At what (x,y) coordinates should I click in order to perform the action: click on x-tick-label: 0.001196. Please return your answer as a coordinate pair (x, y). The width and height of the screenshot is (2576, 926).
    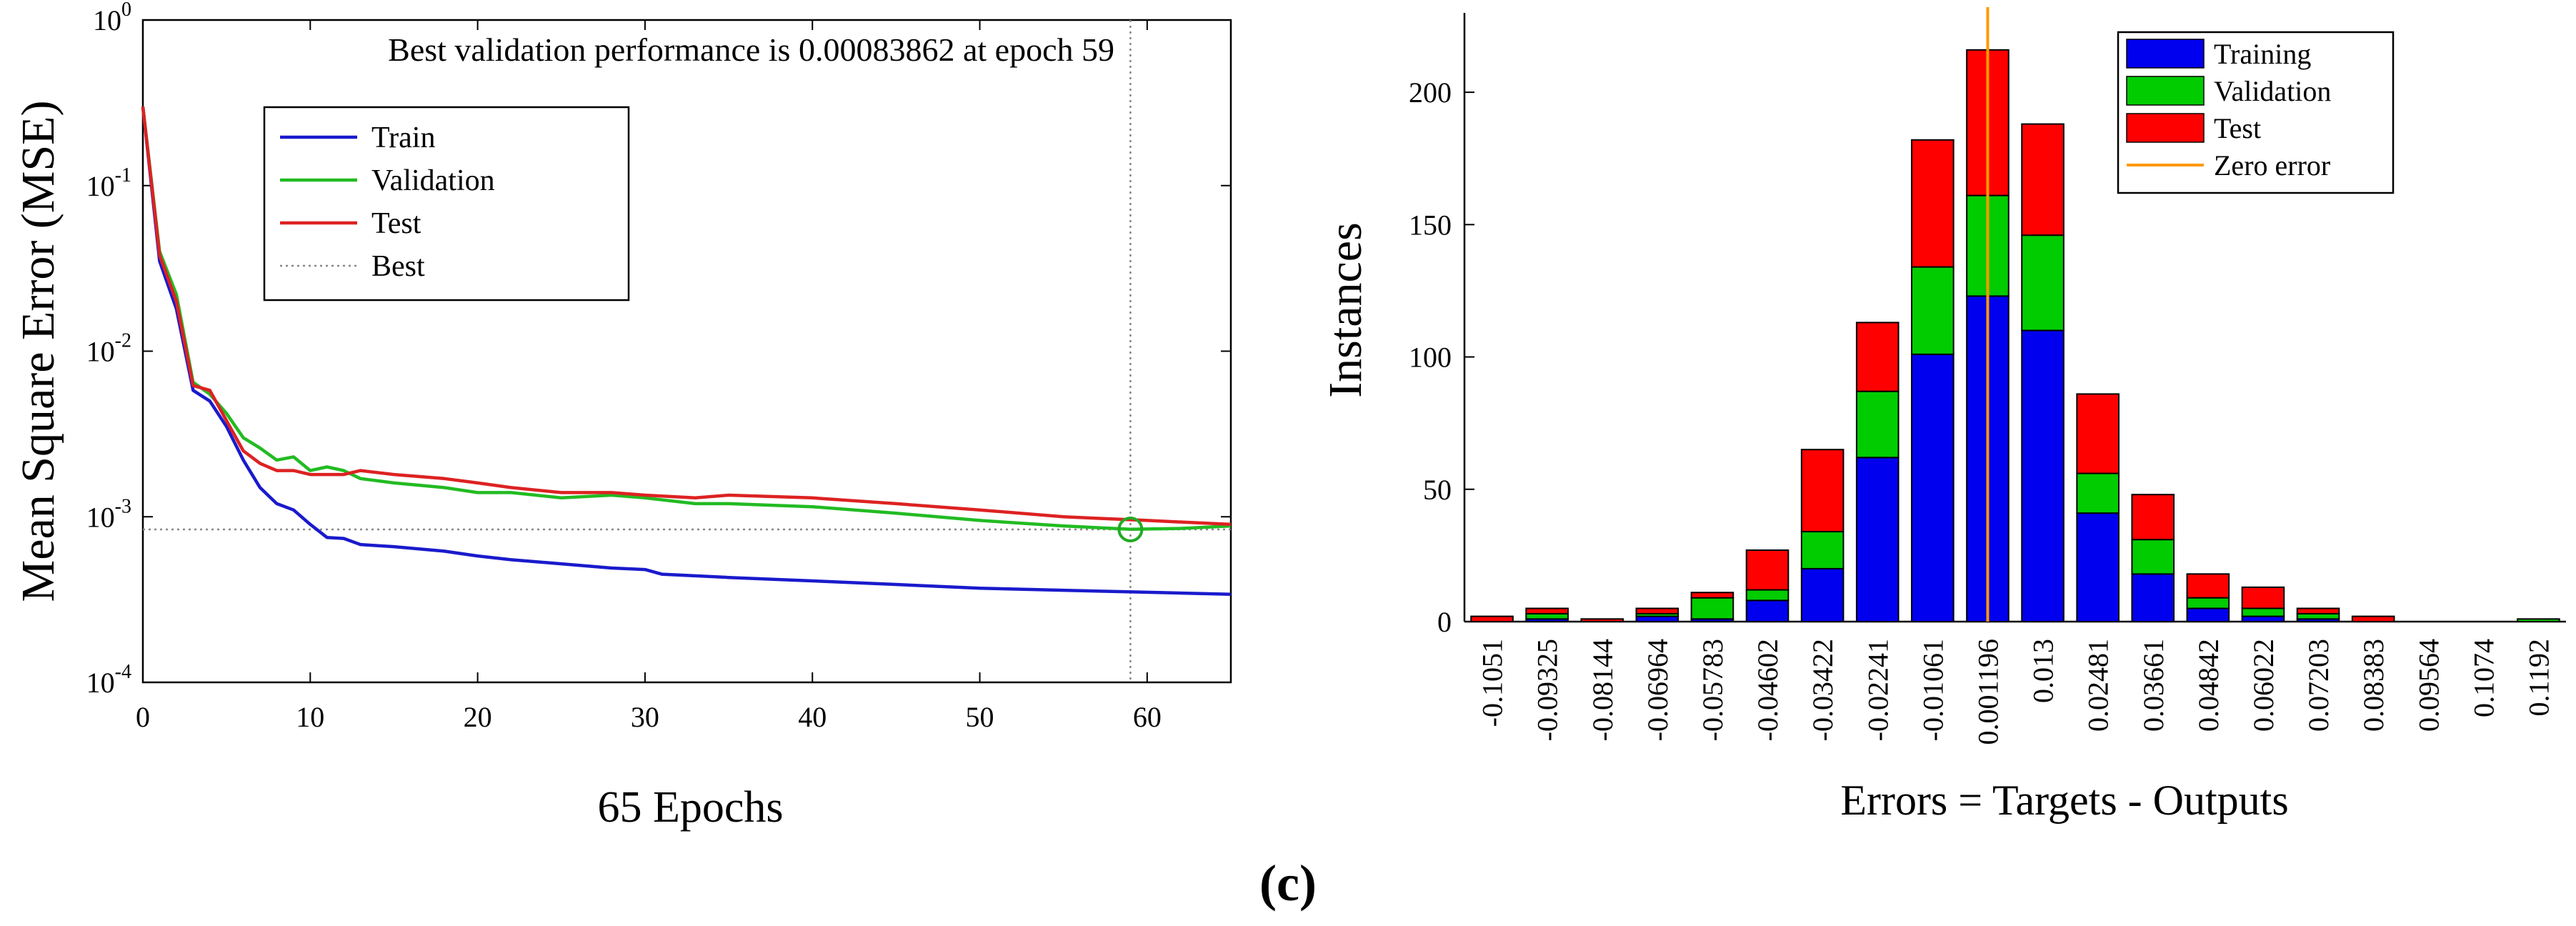
    Looking at the image, I should click on (1988, 692).